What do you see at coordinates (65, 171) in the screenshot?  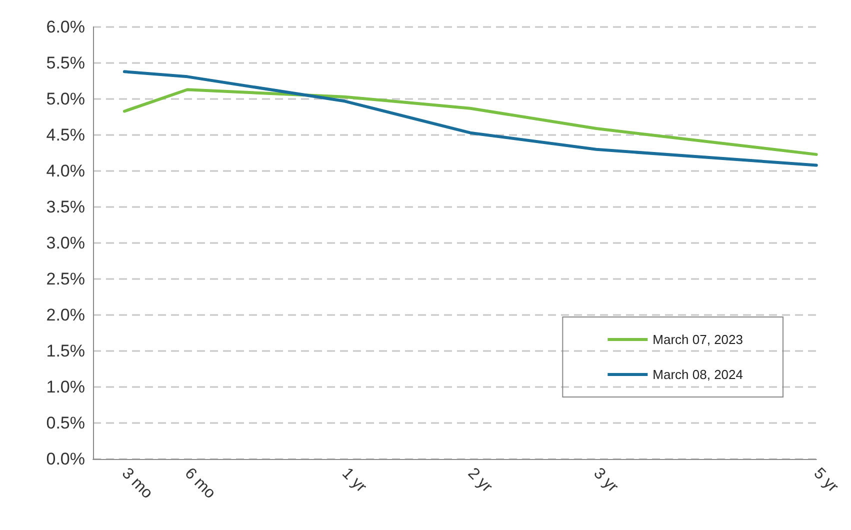 I see `y-tick-label: 4.0%` at bounding box center [65, 171].